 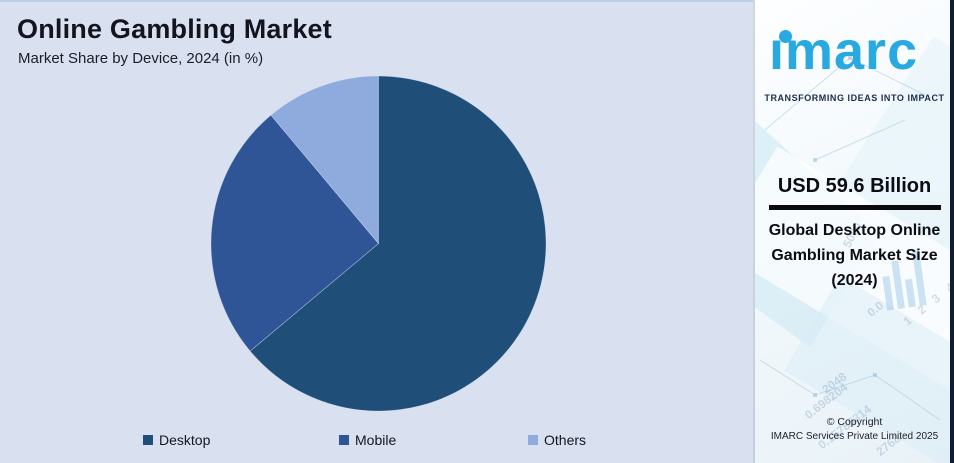 What do you see at coordinates (565, 440) in the screenshot?
I see `legend-label: Others` at bounding box center [565, 440].